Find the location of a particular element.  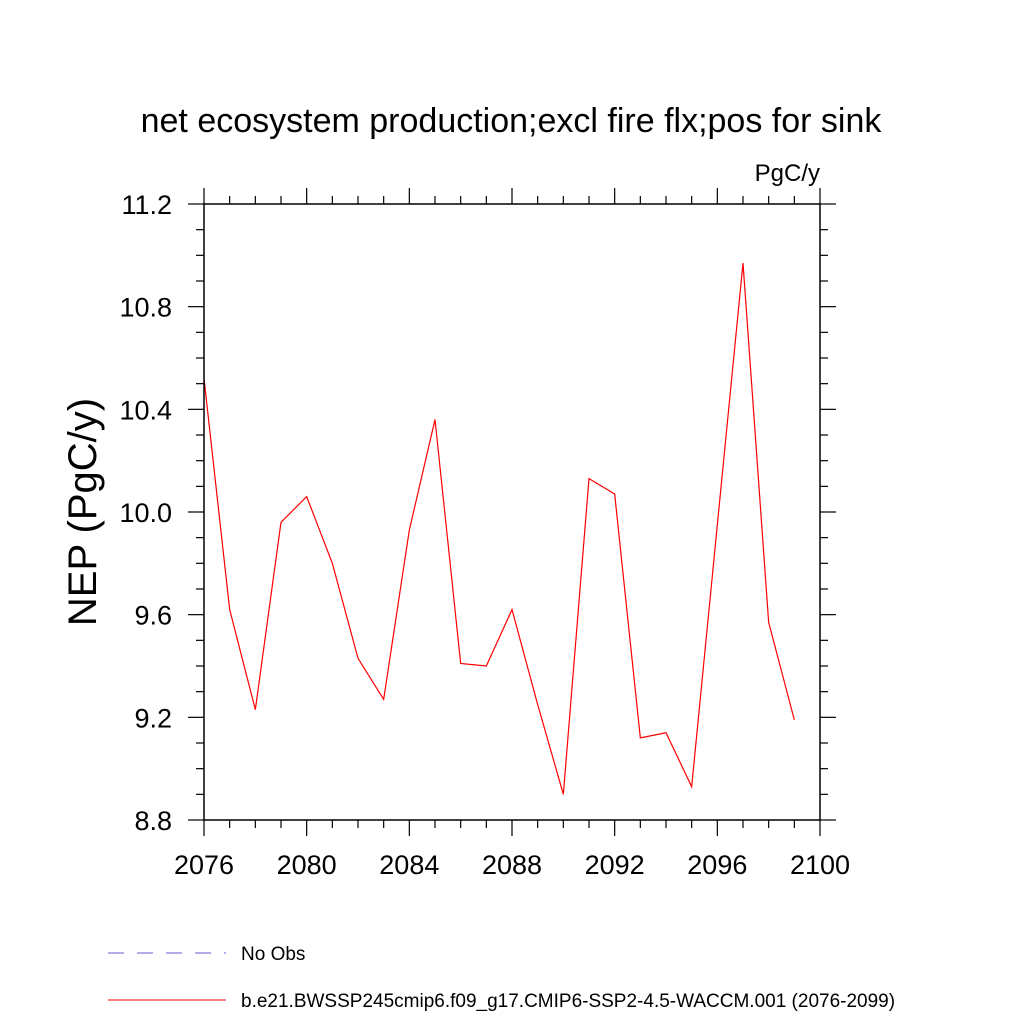

y-tick-label: 8.8 is located at coordinates (153, 821).